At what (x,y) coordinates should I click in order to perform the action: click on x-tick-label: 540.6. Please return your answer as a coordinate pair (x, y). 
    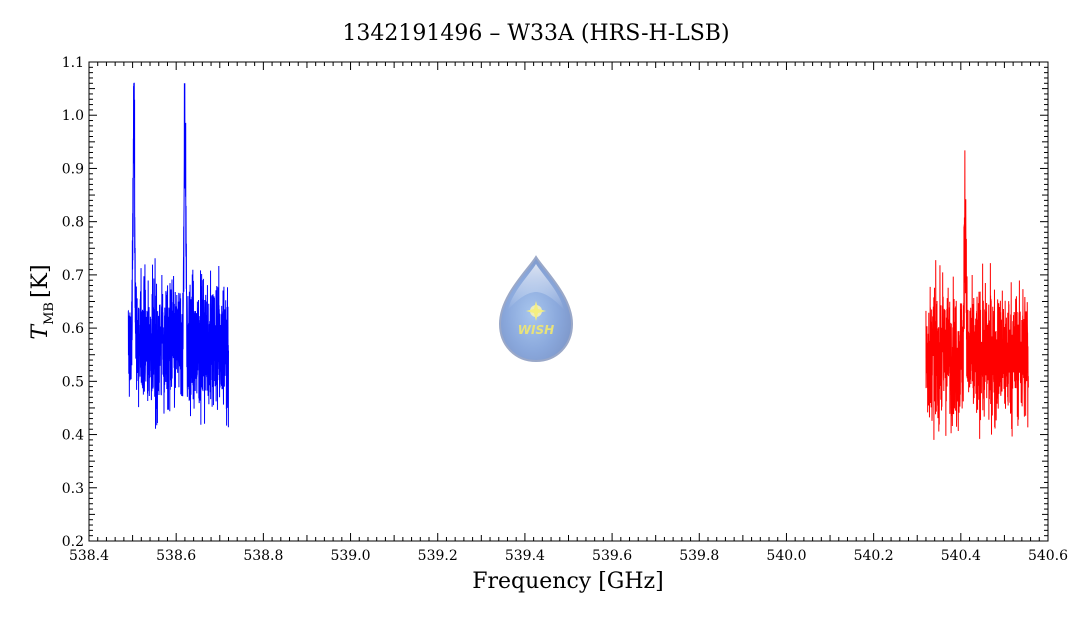
    Looking at the image, I should click on (1048, 556).